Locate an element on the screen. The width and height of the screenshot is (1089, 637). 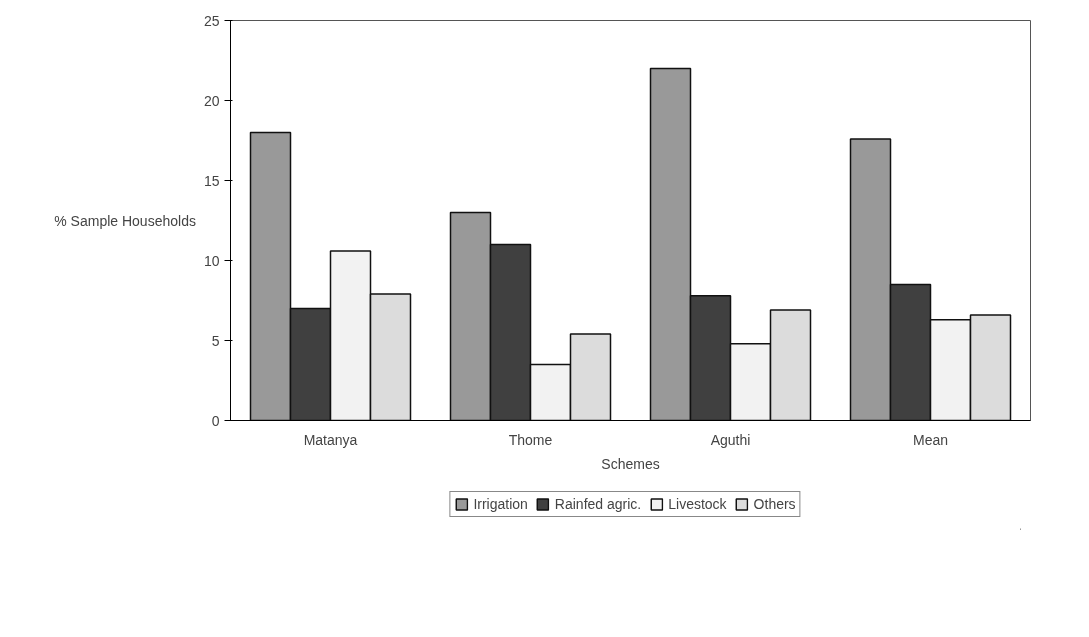
y-tick-label: 10 is located at coordinates (211, 260).